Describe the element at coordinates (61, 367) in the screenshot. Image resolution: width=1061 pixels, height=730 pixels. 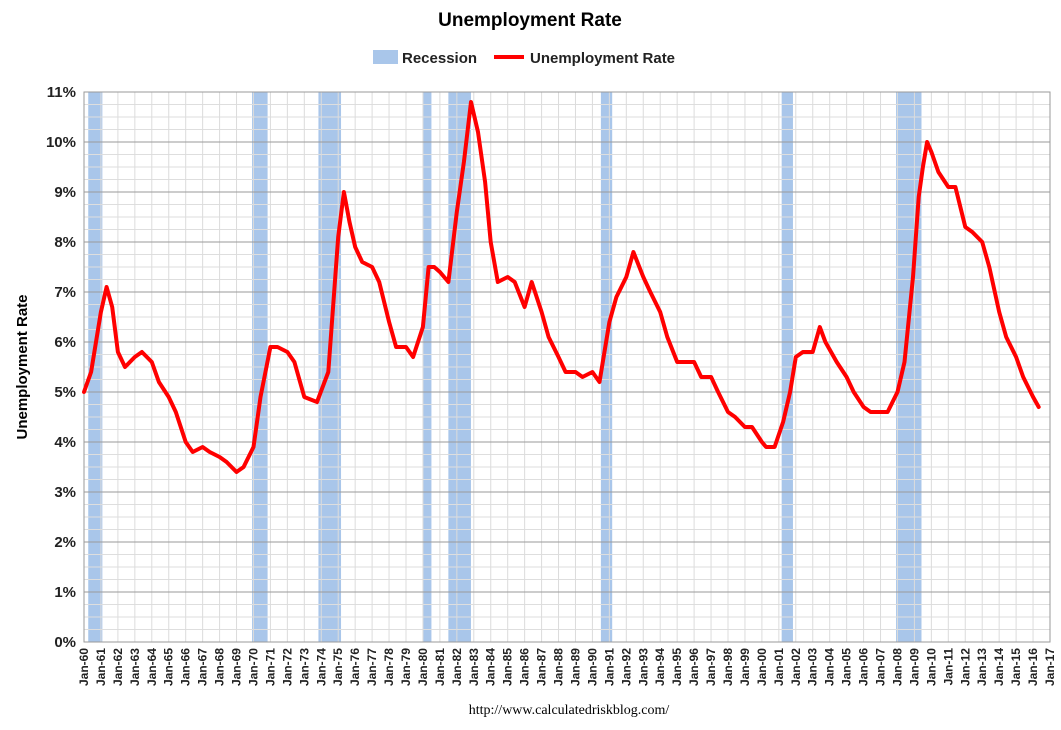
I see `y-axis-tick-labels: 0% 1% 2% 3% 4% 5% 6% 7% 8% 9% 10% 11%` at that location.